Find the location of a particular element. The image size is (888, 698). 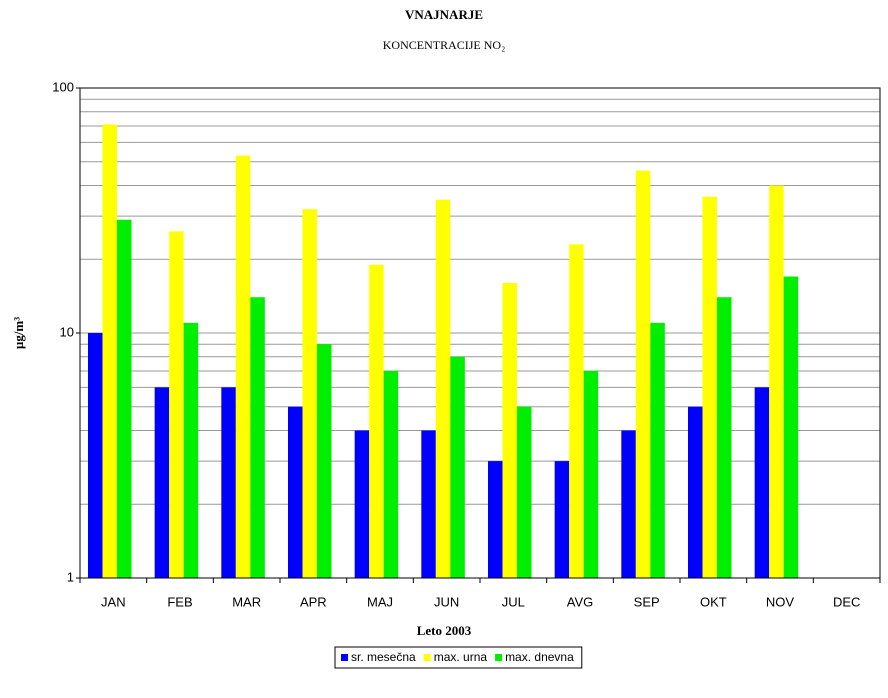

x-tick-label: MAR is located at coordinates (246, 601).